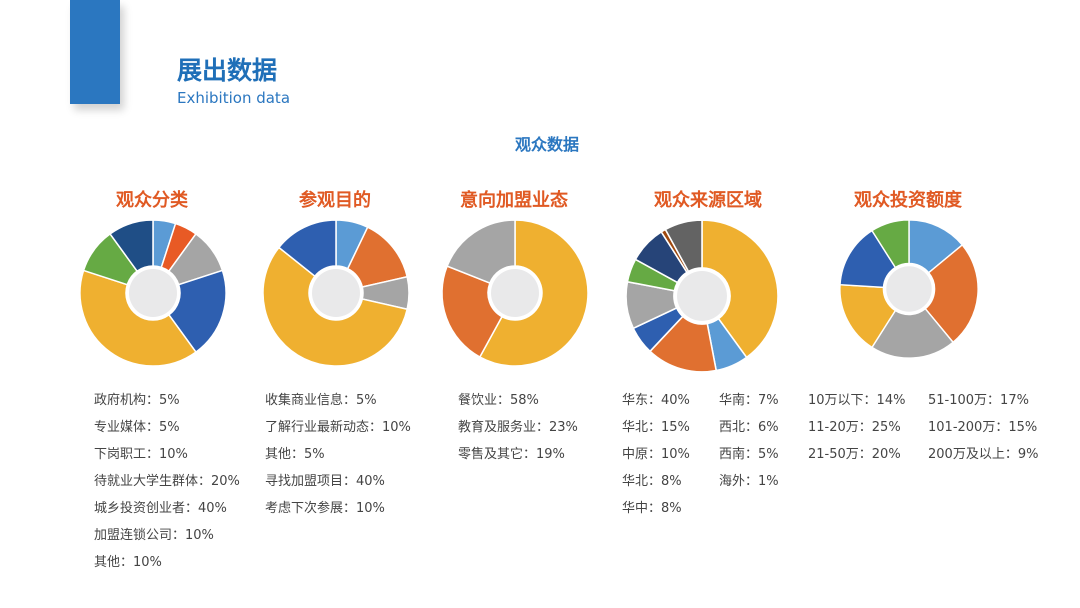 Image resolution: width=1080 pixels, height=608 pixels. Describe the element at coordinates (546, 144) in the screenshot. I see `section-title: 观众数据` at that location.